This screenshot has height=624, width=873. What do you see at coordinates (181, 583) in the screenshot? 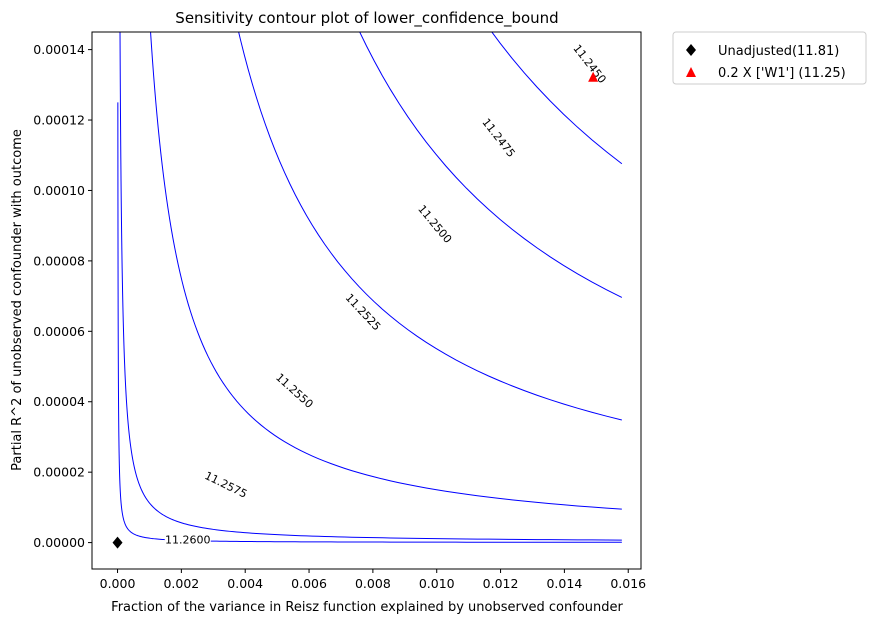
I see `x-tick-label: 0.002` at bounding box center [181, 583].